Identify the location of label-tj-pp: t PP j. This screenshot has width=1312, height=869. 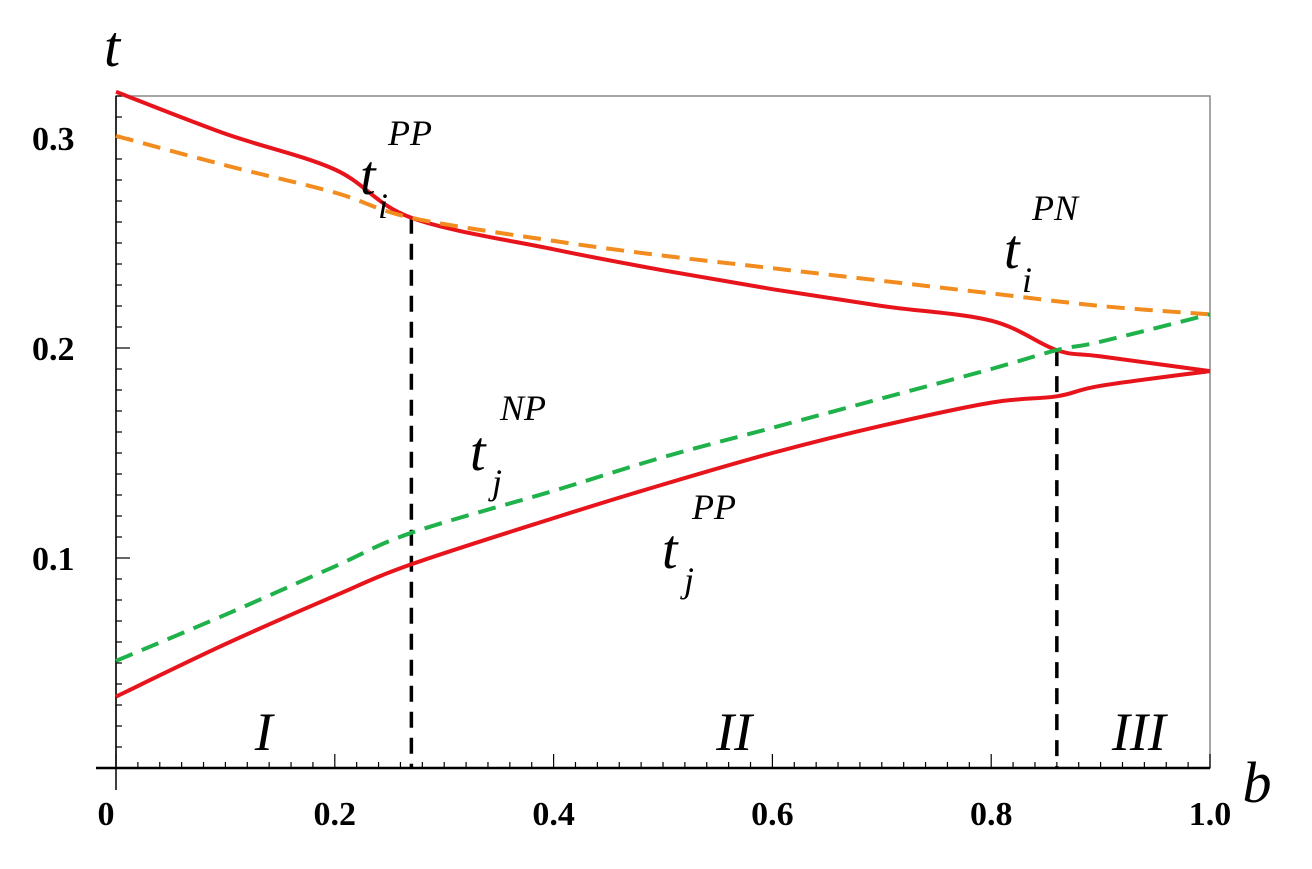
(699, 543).